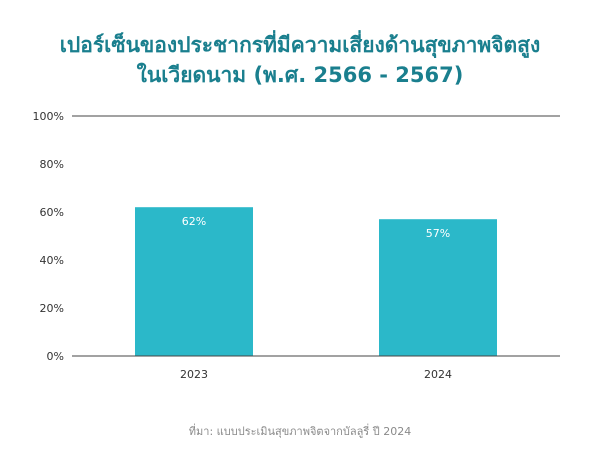 The height and width of the screenshot is (450, 600). Describe the element at coordinates (300, 75) in the screenshot. I see `chart-title-line-2: ในเวียดนาม (พ.ศ. 2566 - 2567)` at that location.